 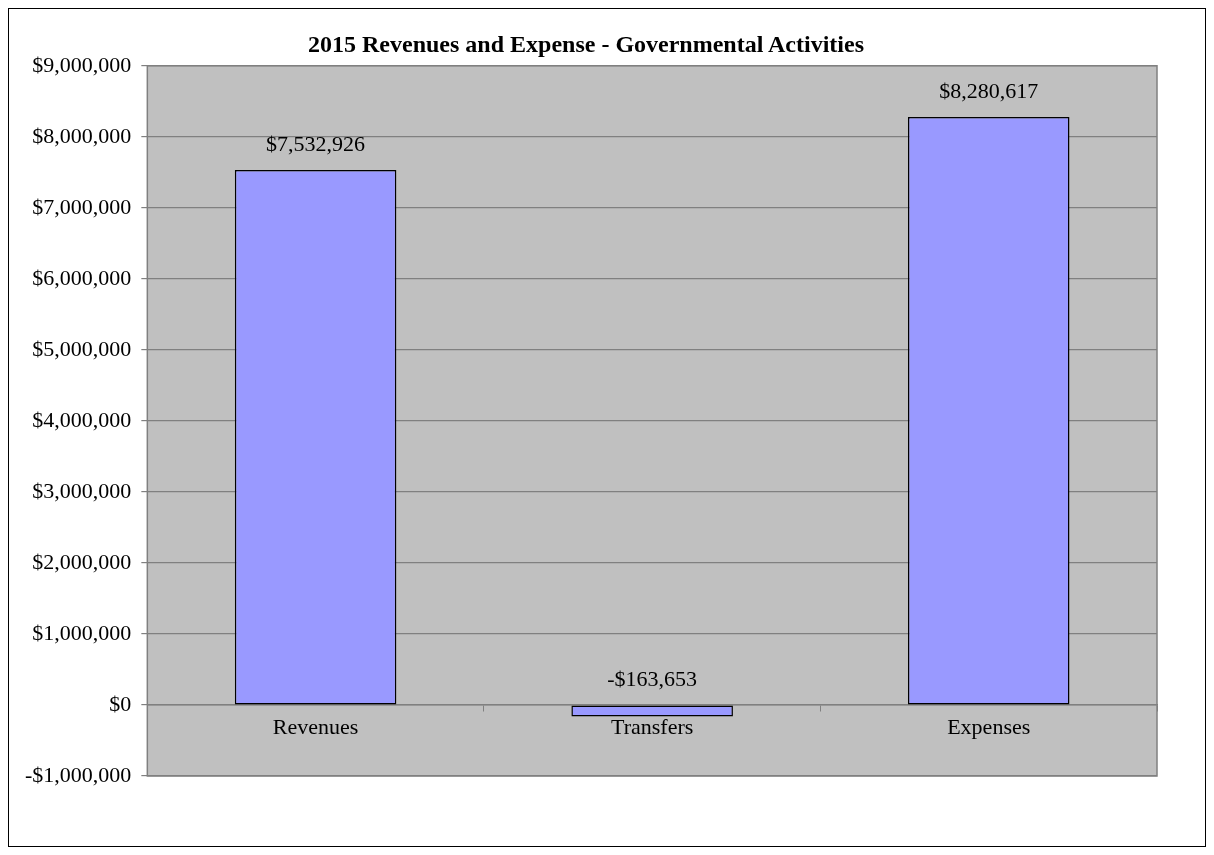 What do you see at coordinates (989, 90) in the screenshot?
I see `data-label: $8,280,617` at bounding box center [989, 90].